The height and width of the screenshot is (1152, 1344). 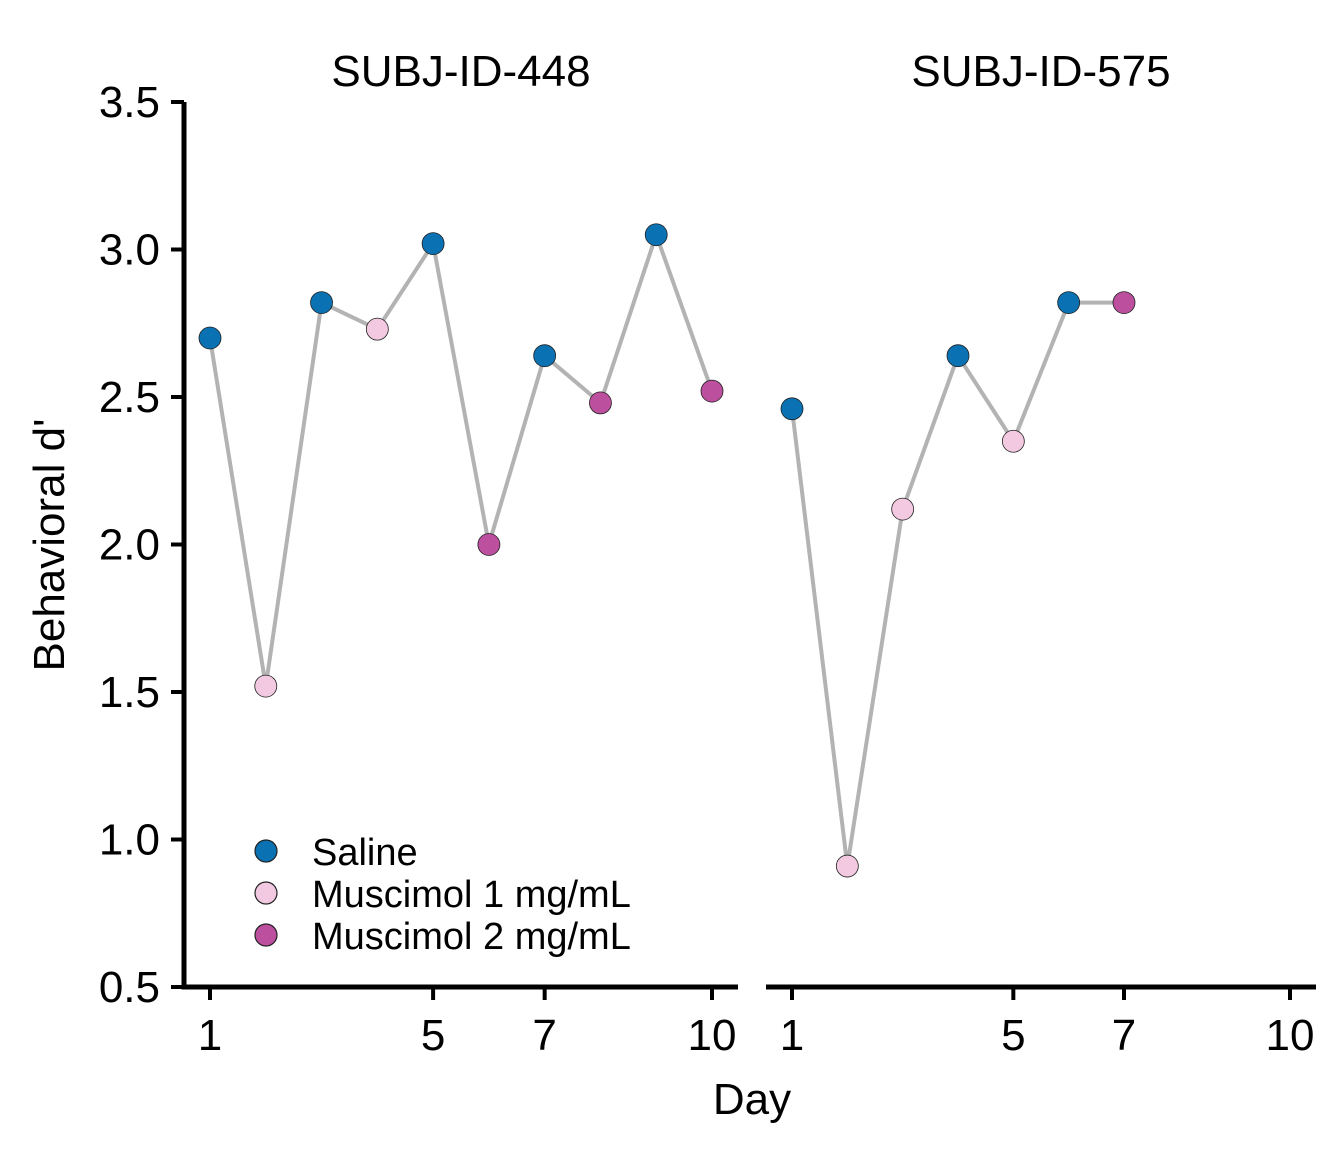 I want to click on panel-title: SUBJ-ID-448, so click(x=460, y=71).